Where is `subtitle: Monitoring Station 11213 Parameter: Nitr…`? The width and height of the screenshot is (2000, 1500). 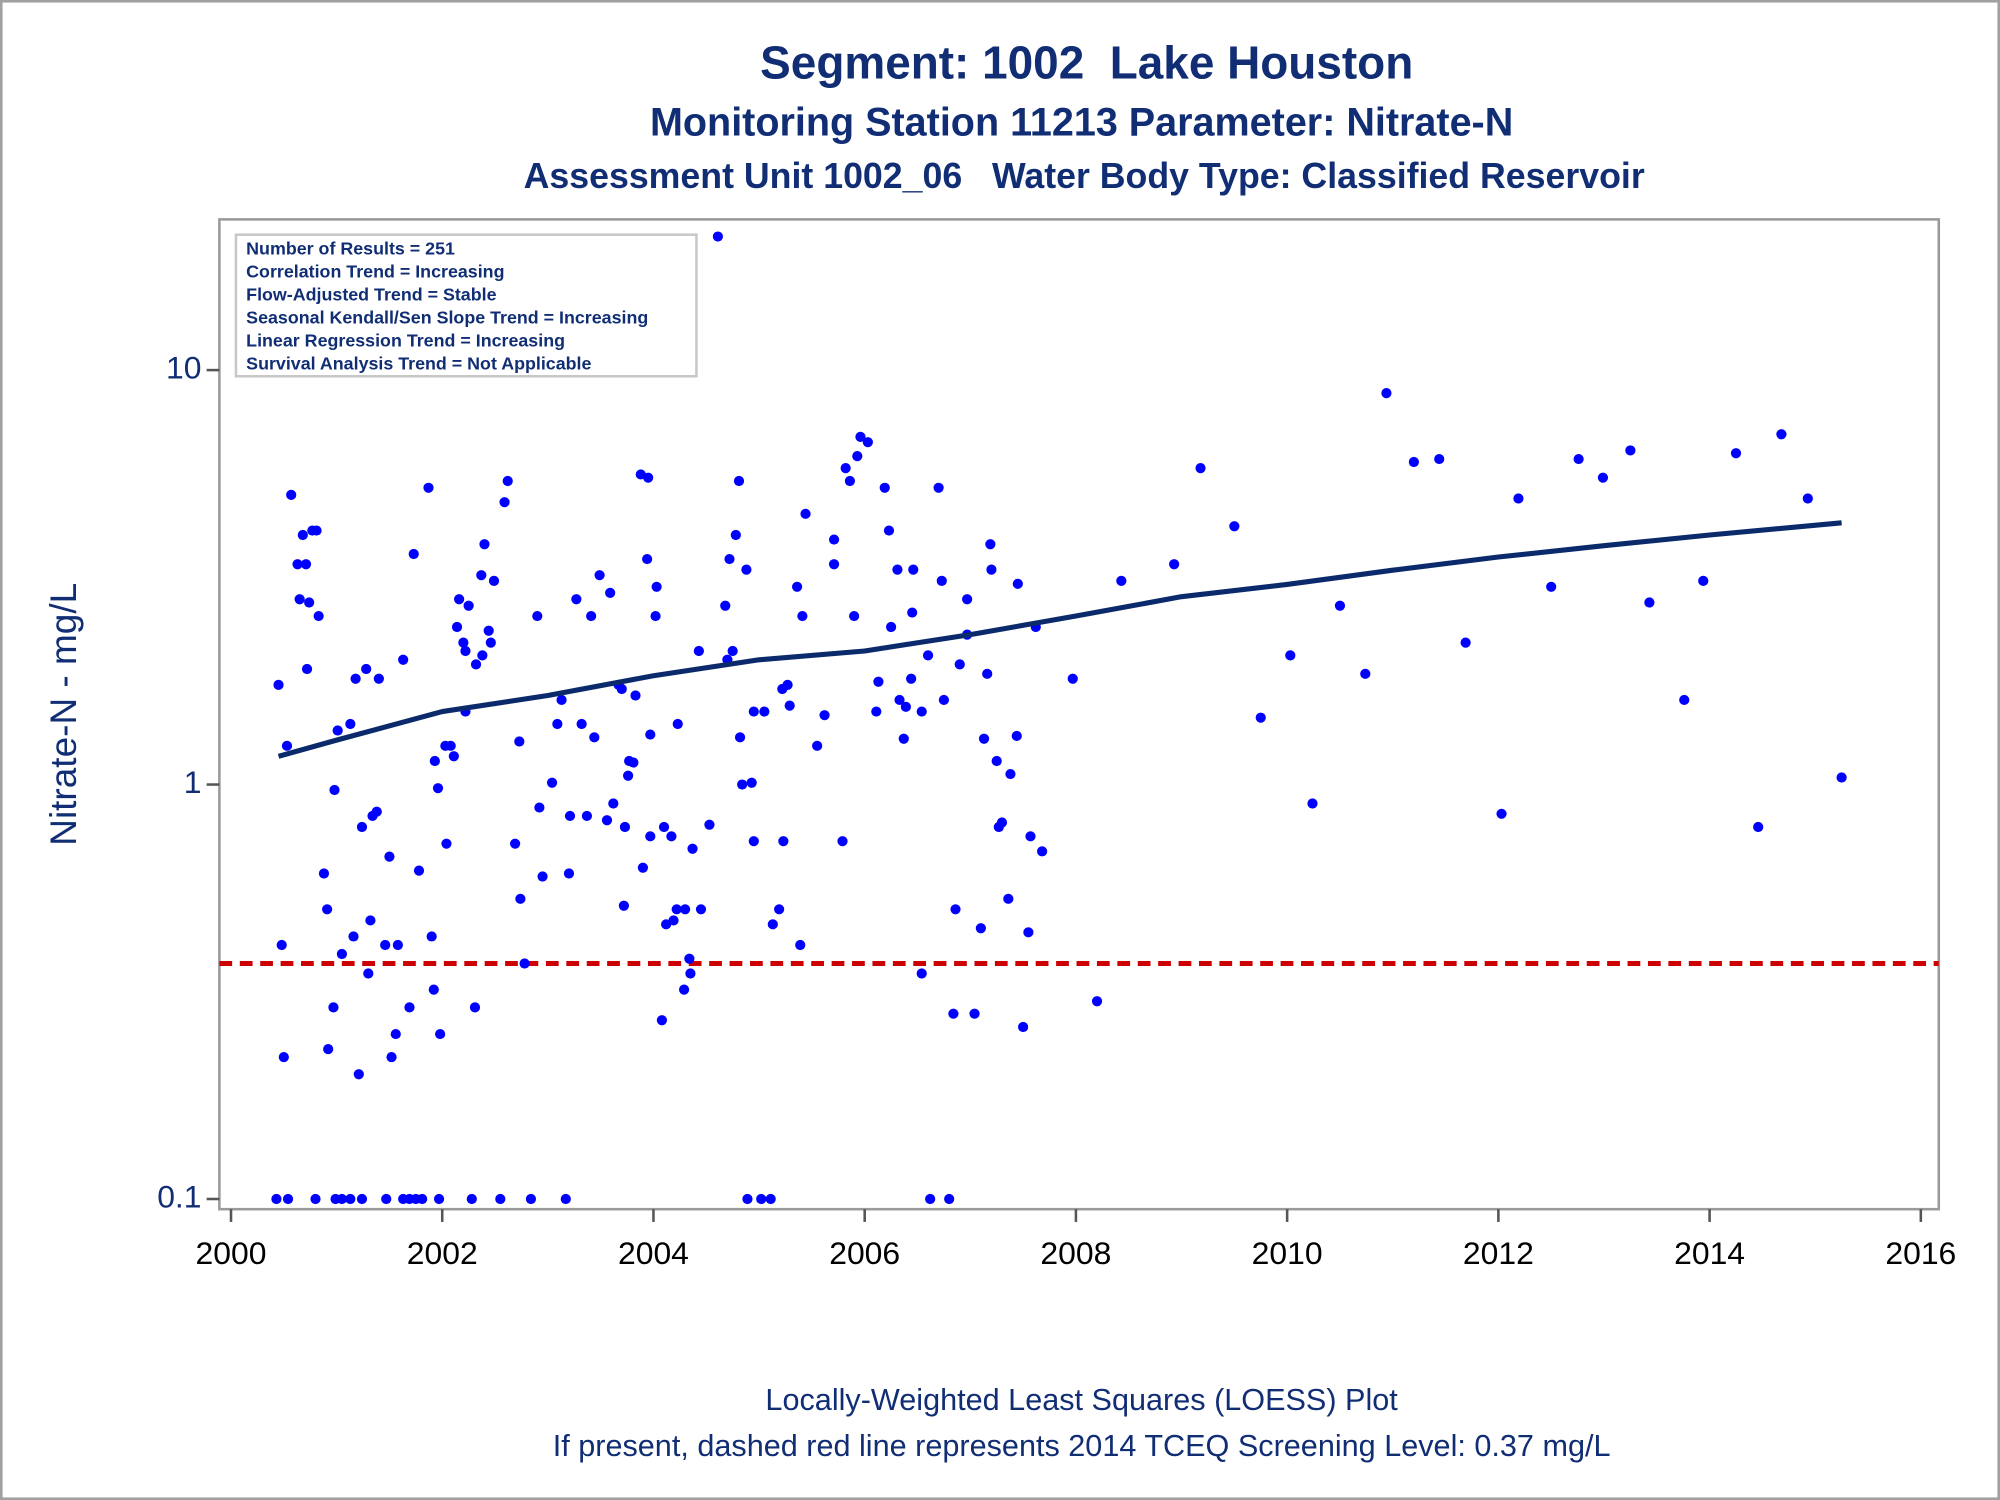
subtitle: Monitoring Station 11213 Parameter: Nitr… is located at coordinates (1081, 122).